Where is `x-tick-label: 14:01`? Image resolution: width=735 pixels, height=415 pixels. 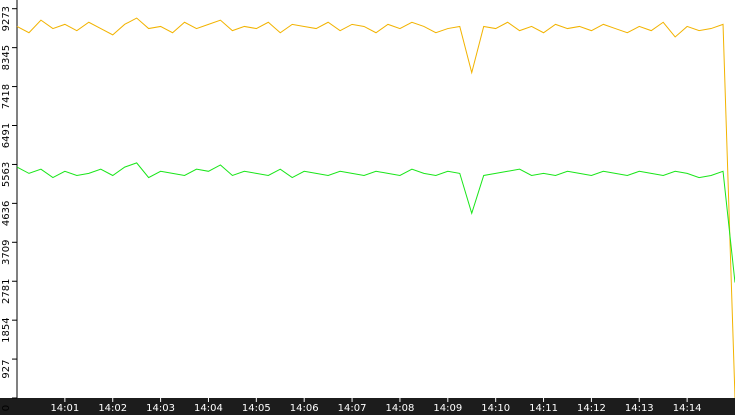 x-tick-label: 14:01 is located at coordinates (64, 408).